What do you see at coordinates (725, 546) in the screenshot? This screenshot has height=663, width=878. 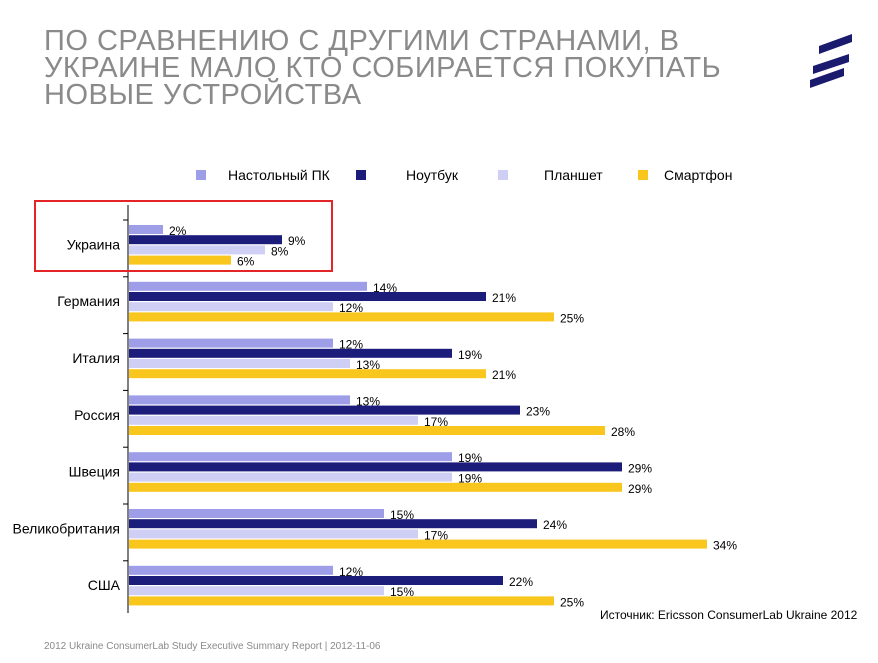 I see `bar-value-label: 34%` at bounding box center [725, 546].